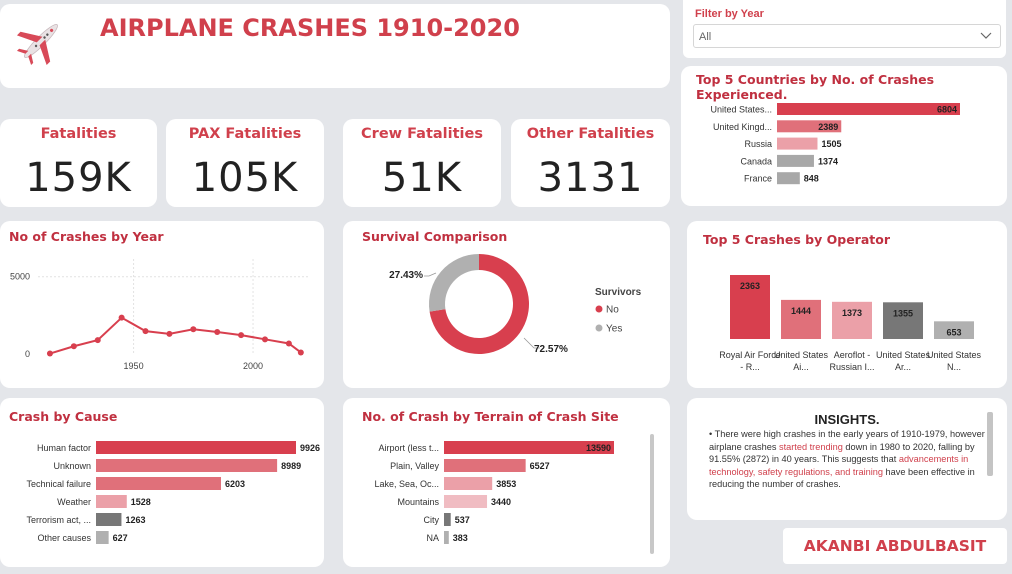 This screenshot has width=1012, height=574. I want to click on pie-slice, so click(479, 304).